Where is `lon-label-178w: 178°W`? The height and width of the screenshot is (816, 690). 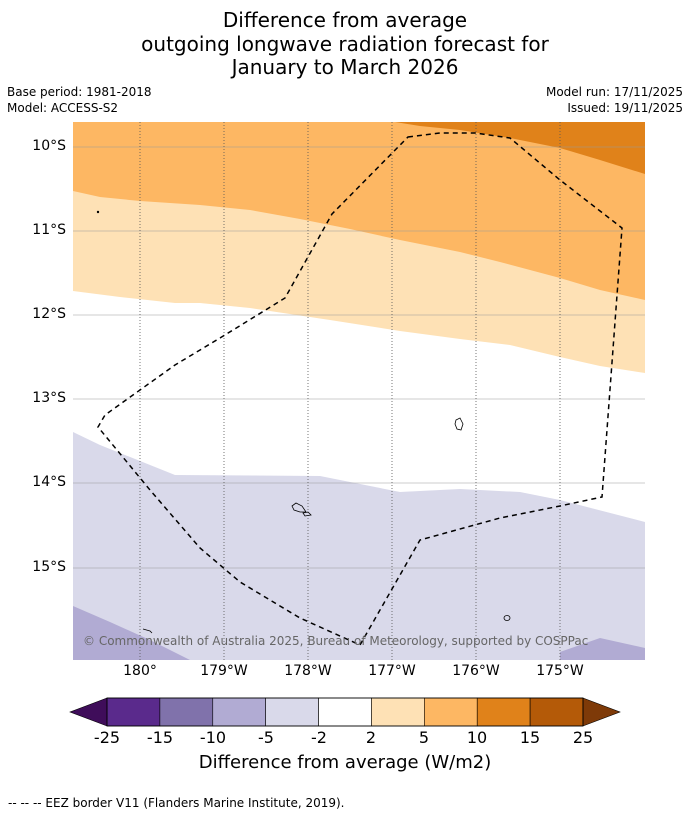
lon-label-178w: 178°W is located at coordinates (308, 671).